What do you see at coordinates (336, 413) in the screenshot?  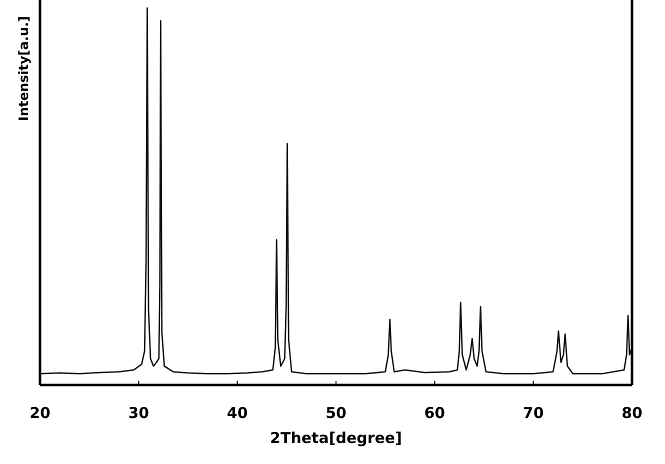 I see `x-tick-label: 50` at bounding box center [336, 413].